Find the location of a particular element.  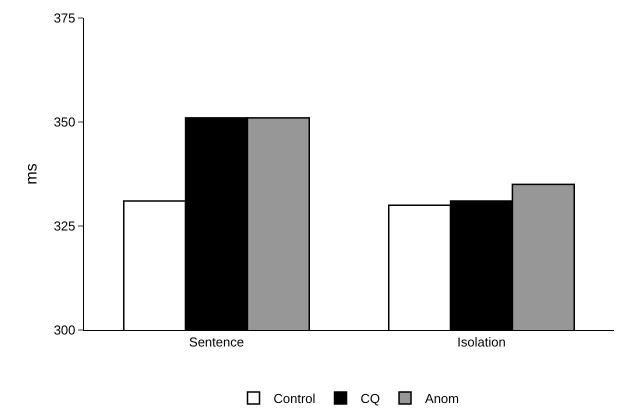

y-axis-title: ms is located at coordinates (32, 174).